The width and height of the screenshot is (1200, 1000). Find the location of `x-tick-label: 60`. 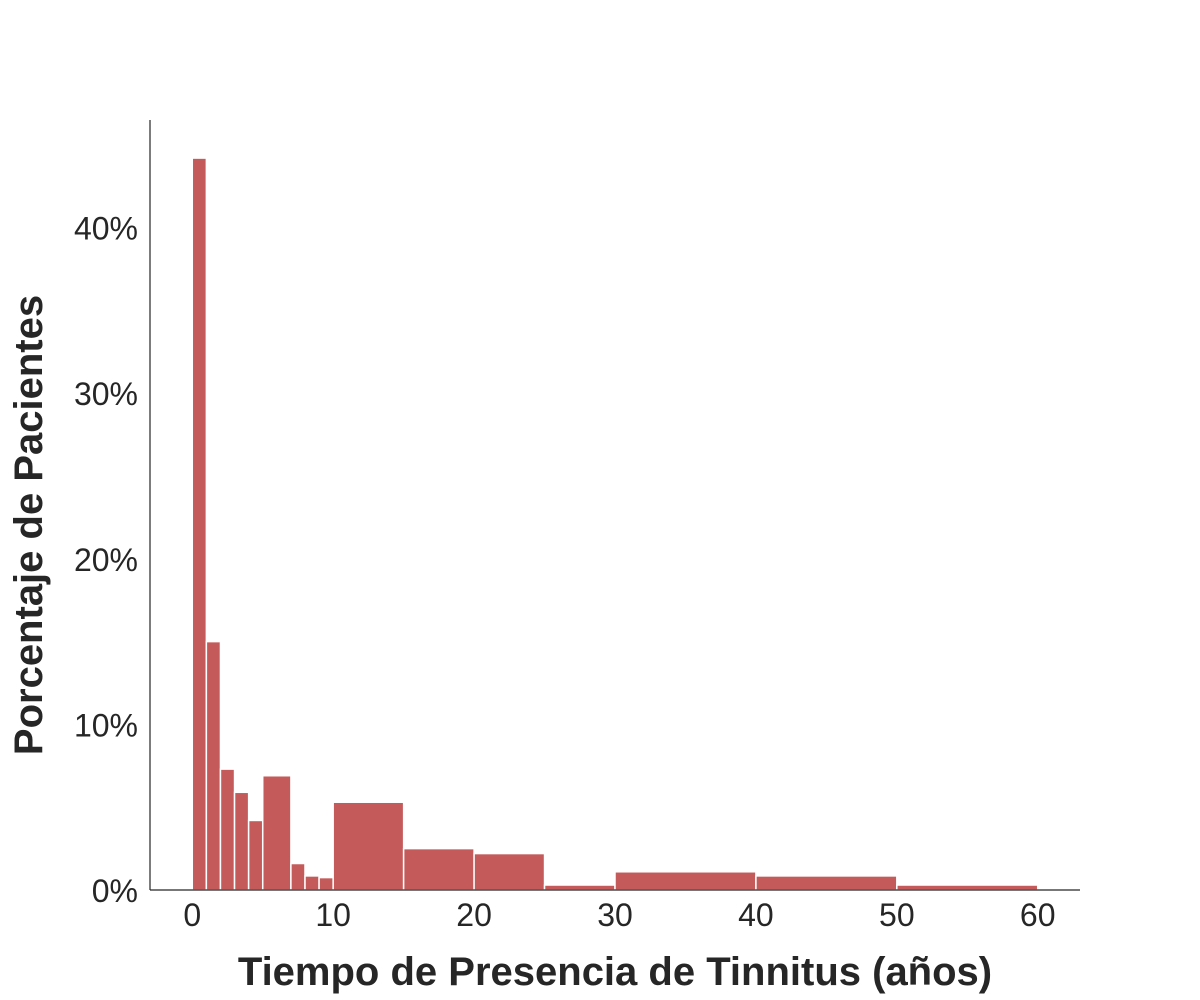

x-tick-label: 60 is located at coordinates (1038, 915).